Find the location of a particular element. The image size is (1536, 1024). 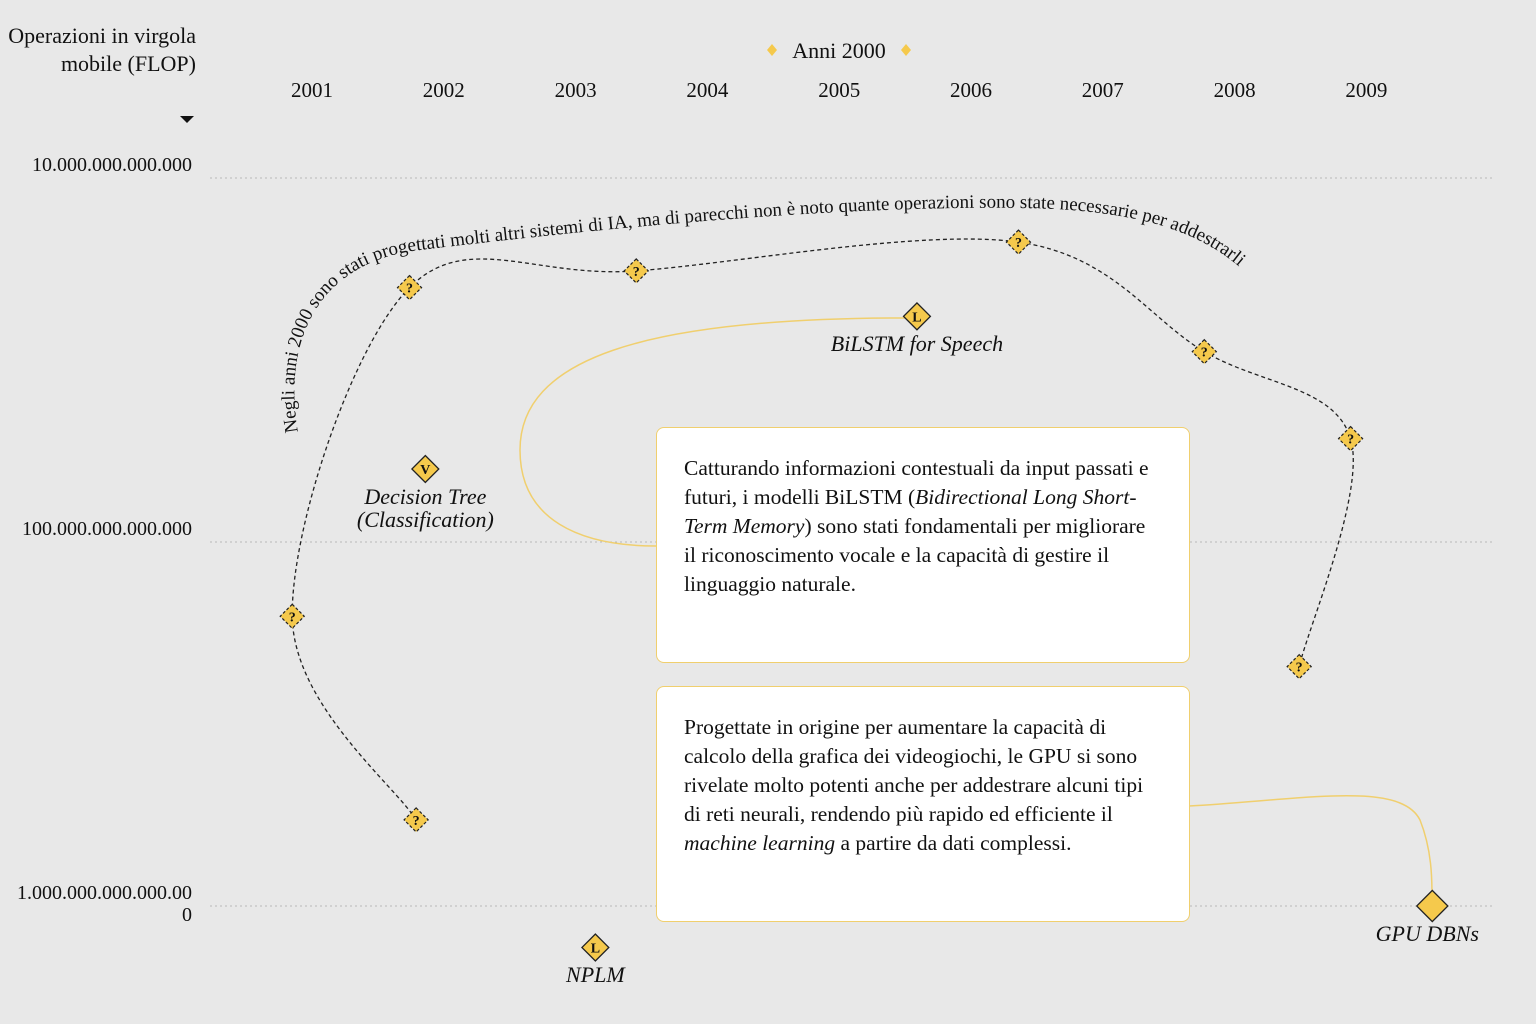

x-tick-label: 2004 is located at coordinates (707, 90).